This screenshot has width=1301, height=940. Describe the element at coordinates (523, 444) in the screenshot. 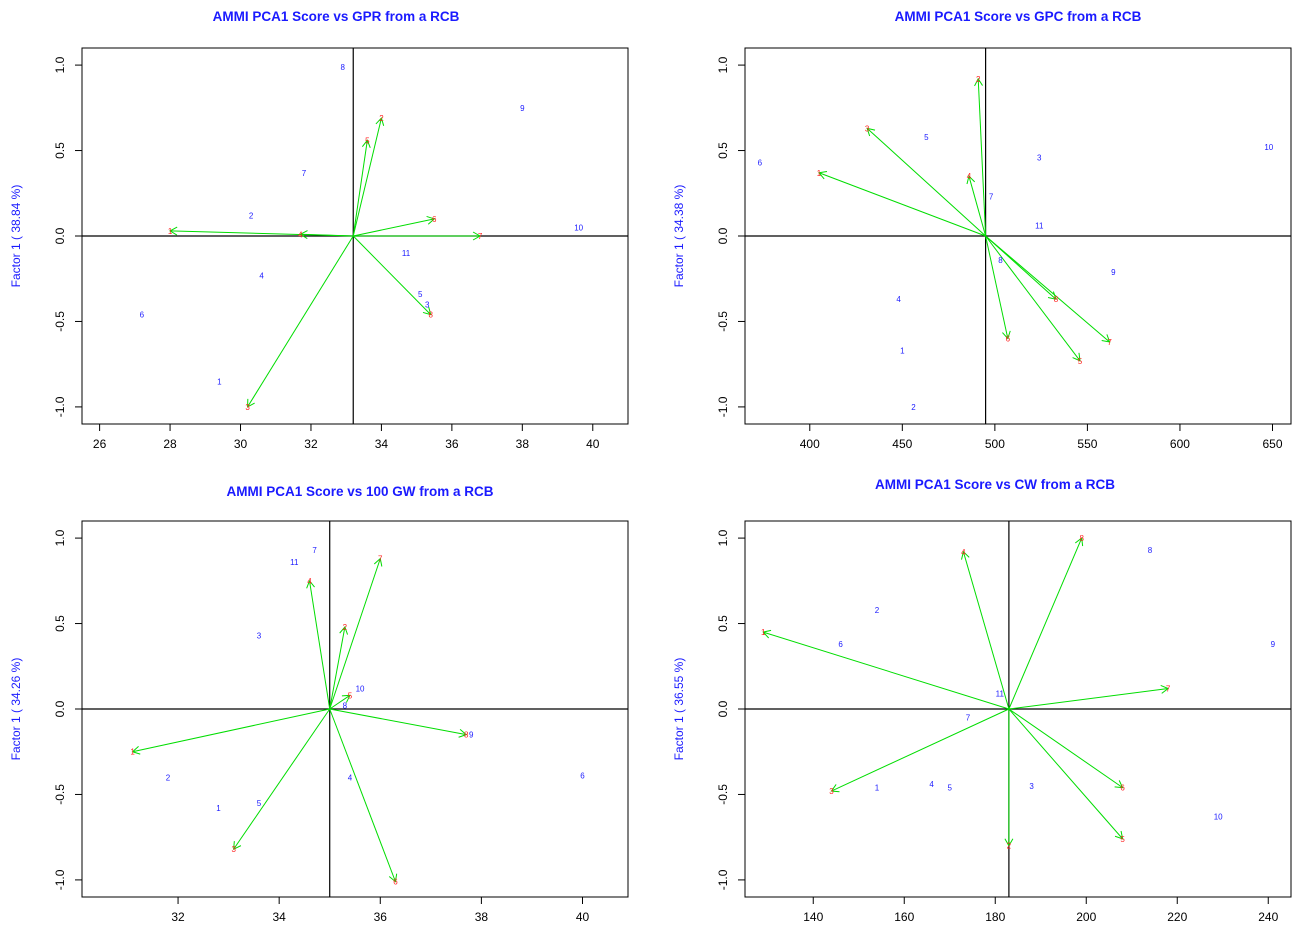

I see `x-tick-label: 38` at that location.